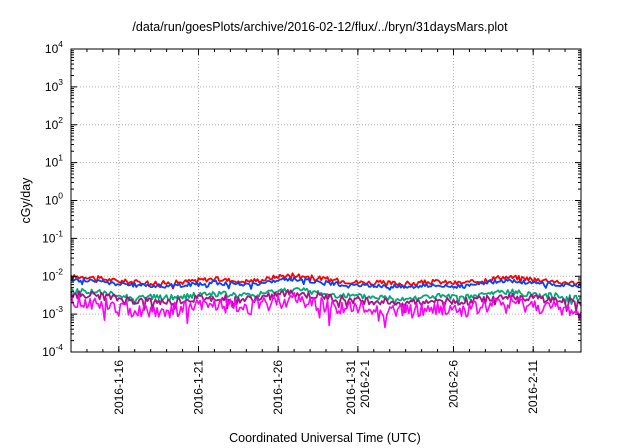  I want to click on y-tick-label: 10⁻², so click(52, 274).